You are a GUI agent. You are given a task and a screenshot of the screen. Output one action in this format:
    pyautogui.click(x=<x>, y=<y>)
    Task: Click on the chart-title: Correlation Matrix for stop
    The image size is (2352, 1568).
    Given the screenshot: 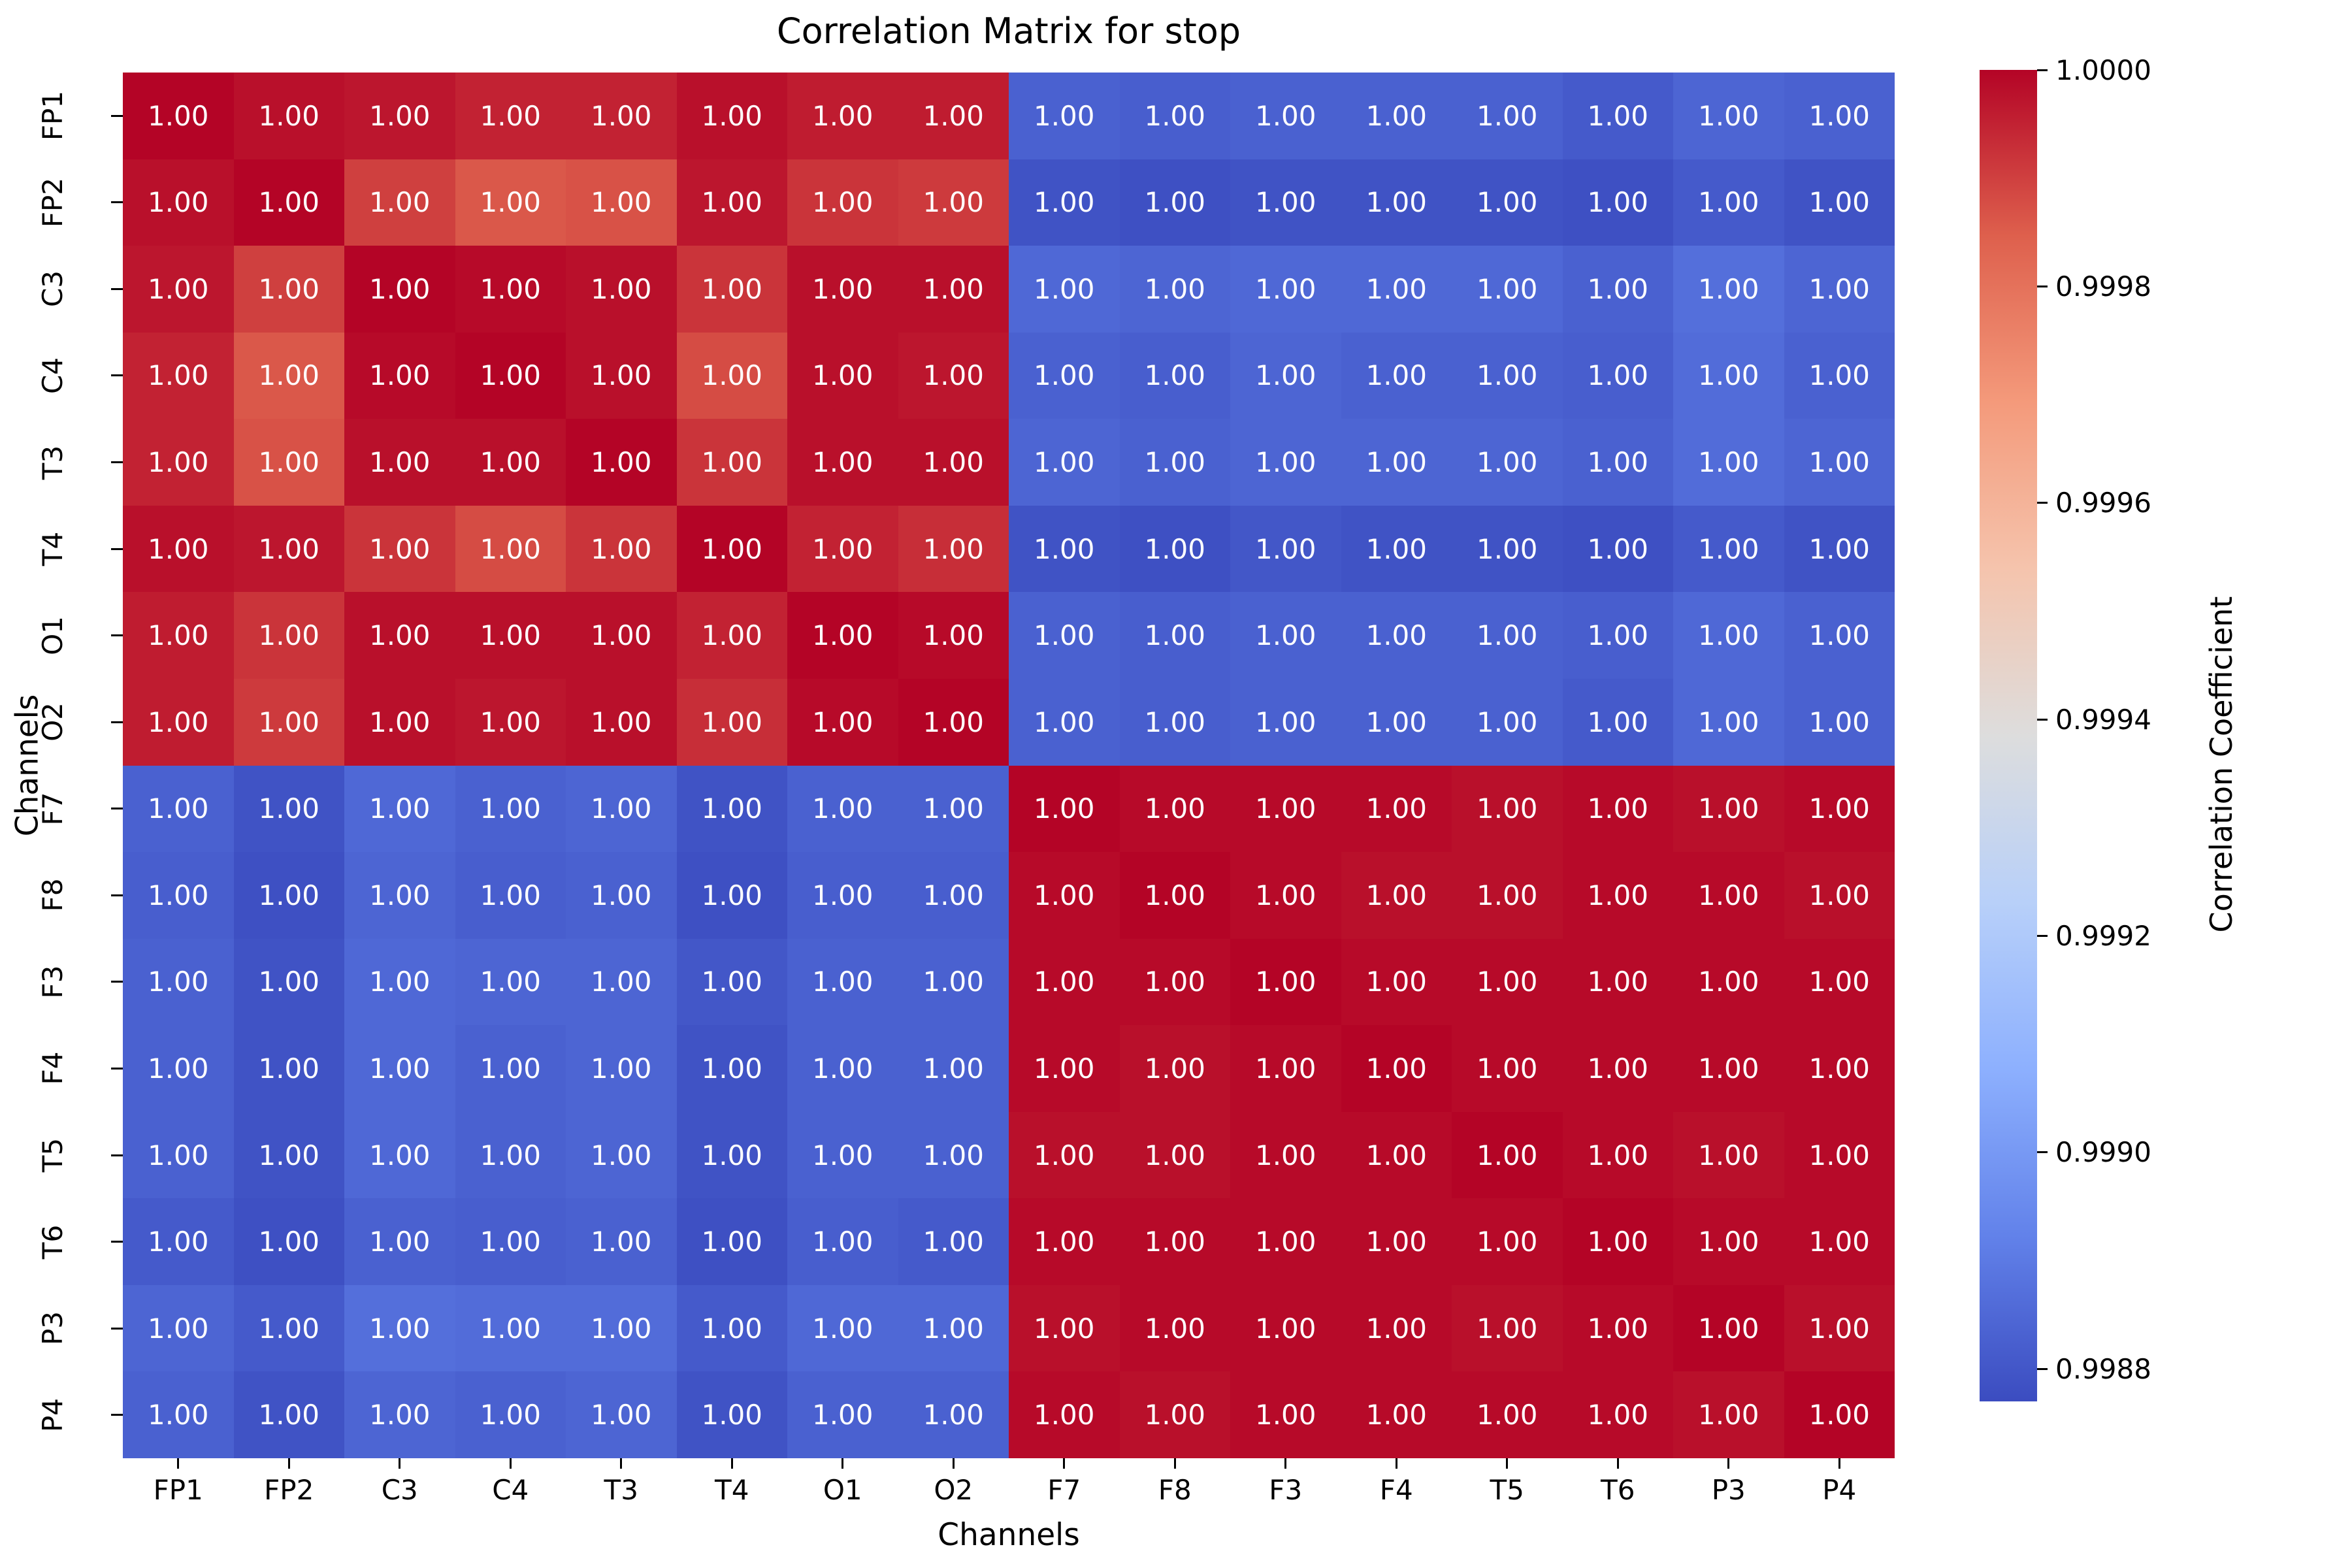 What is the action you would take?
    pyautogui.click(x=1008, y=31)
    